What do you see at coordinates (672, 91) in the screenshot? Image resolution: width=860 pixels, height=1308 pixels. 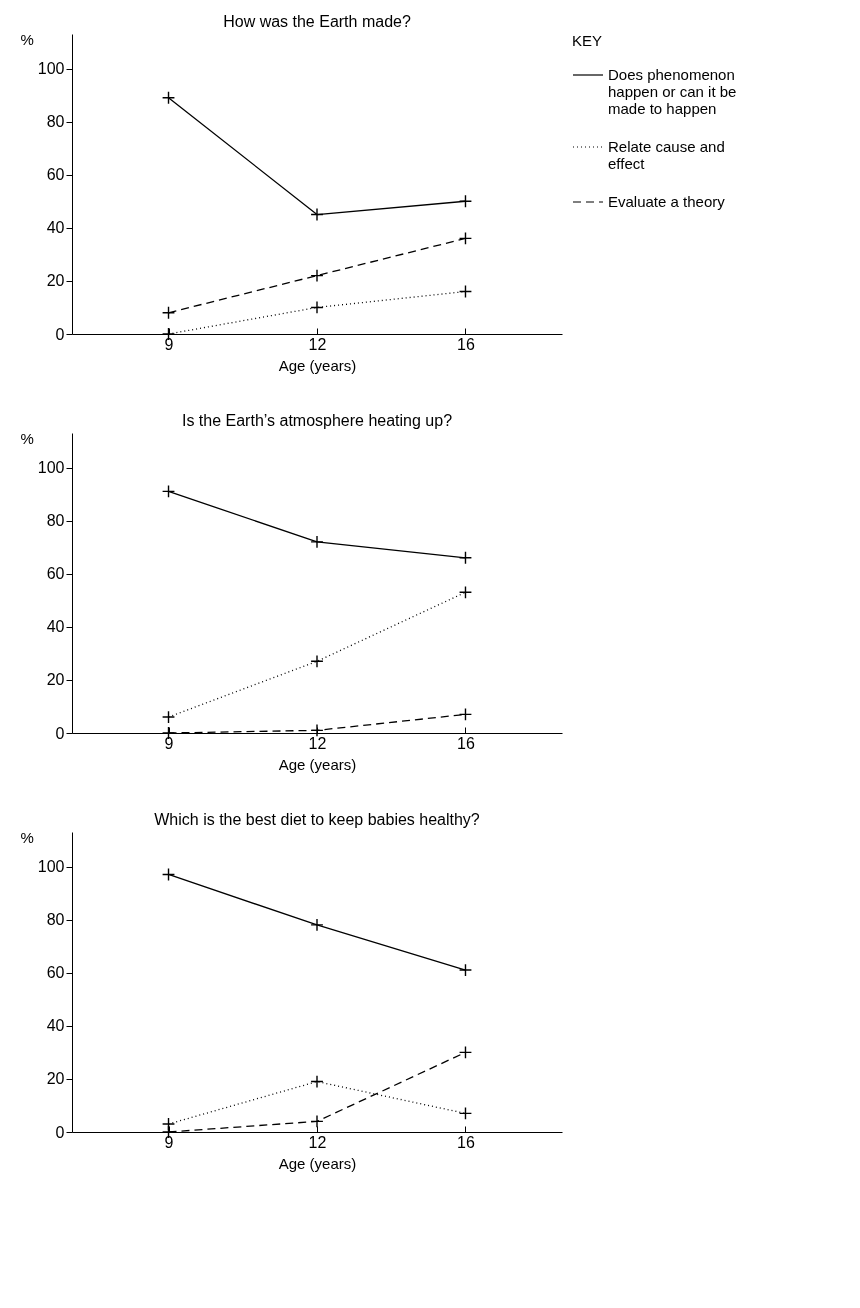 I see `legend-label: Does phenomenon happen or can it be made to happen` at bounding box center [672, 91].